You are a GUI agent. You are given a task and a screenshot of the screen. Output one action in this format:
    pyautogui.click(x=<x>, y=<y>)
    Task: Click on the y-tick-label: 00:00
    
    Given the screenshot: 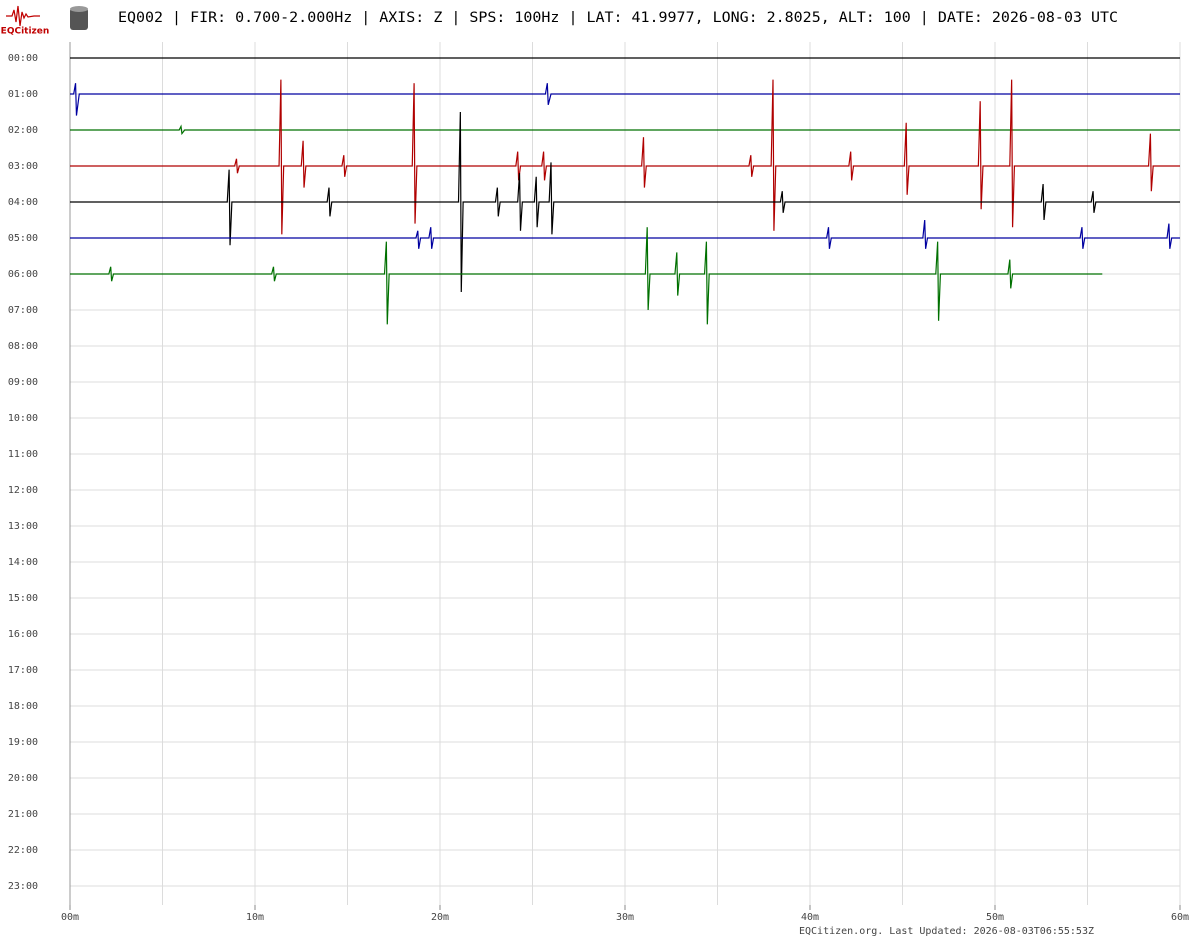 What is the action you would take?
    pyautogui.click(x=23, y=58)
    